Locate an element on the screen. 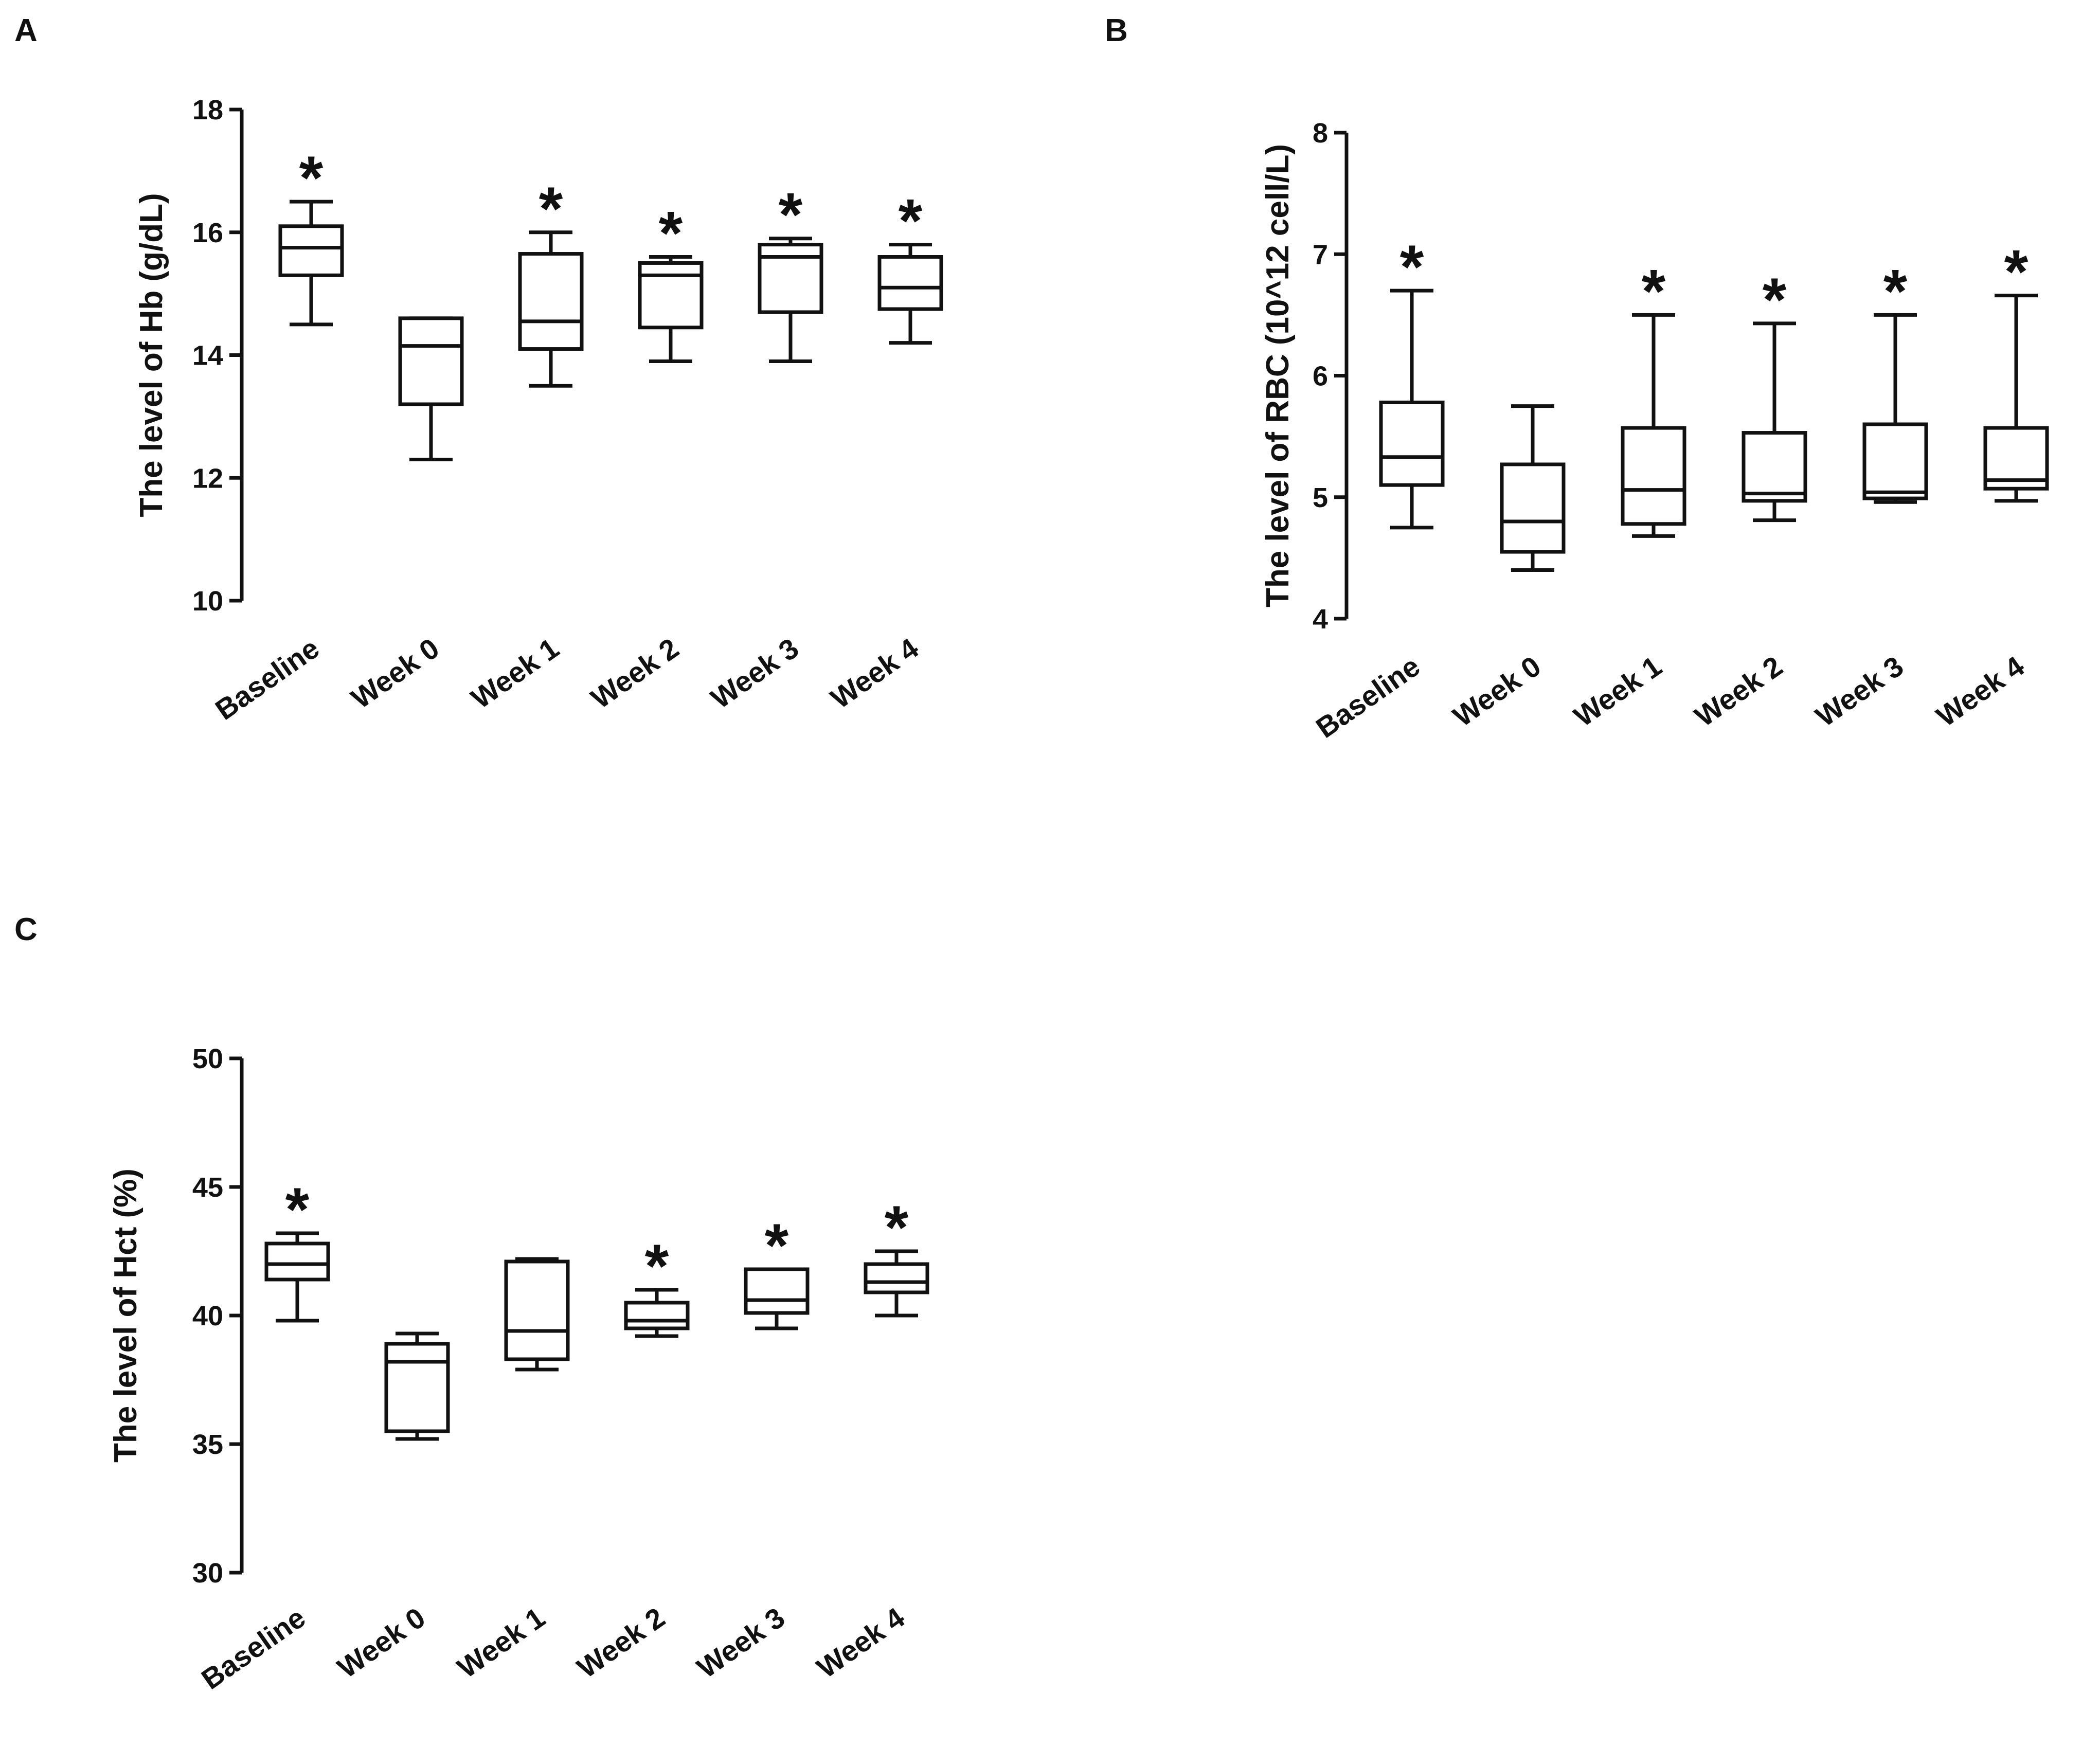 This screenshot has height=1747, width=2100. panel-letter: A is located at coordinates (26, 30).